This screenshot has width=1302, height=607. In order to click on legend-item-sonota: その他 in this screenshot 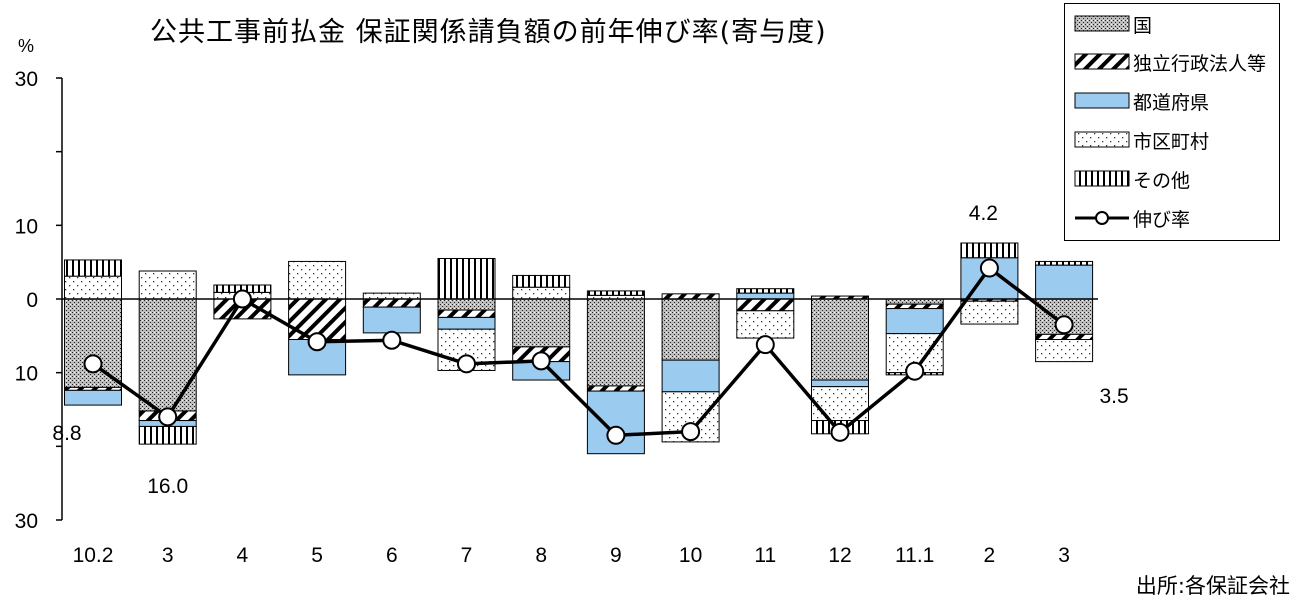, I will do `click(1132, 179)`.